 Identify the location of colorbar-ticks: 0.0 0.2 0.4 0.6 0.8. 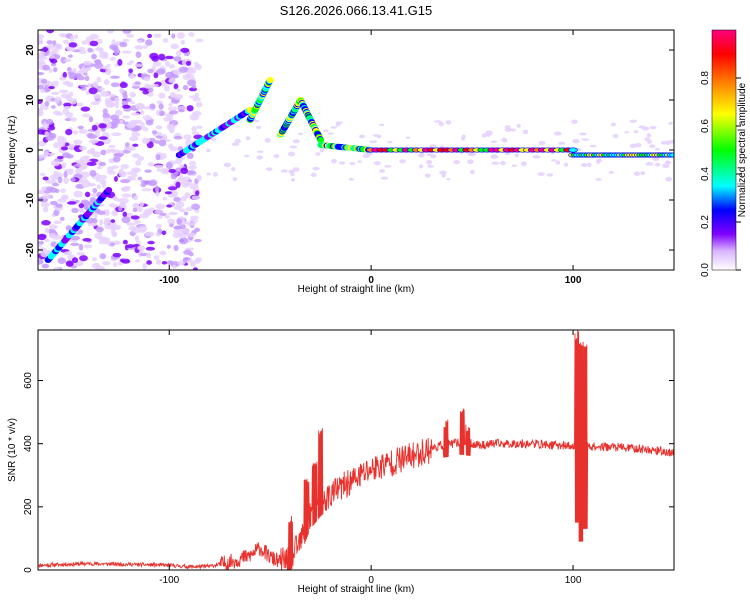
(720, 174).